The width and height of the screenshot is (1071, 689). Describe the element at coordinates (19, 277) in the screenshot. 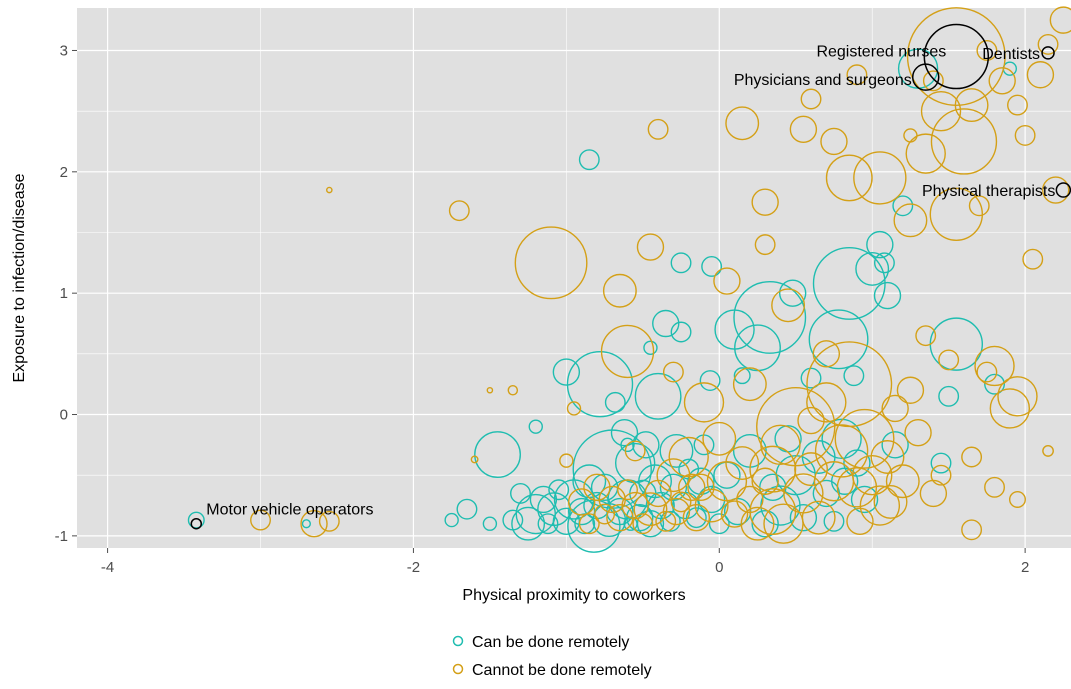

I see `y-axis-title: Exposure to infection/disease` at that location.